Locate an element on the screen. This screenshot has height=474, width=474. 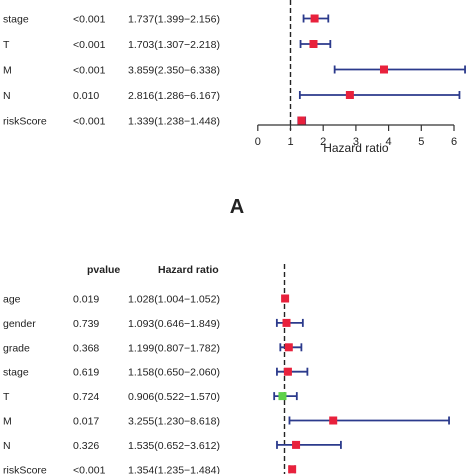
x-axis-tick-label: 1 is located at coordinates (290, 142).